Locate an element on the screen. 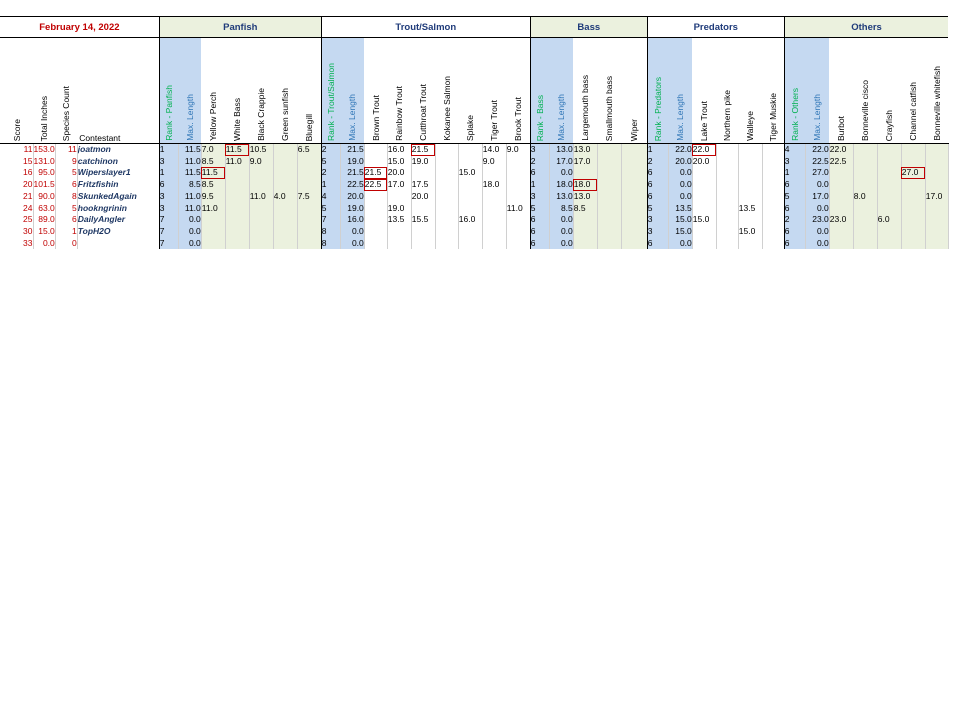  species-count-cell: 0 is located at coordinates (66, 243).